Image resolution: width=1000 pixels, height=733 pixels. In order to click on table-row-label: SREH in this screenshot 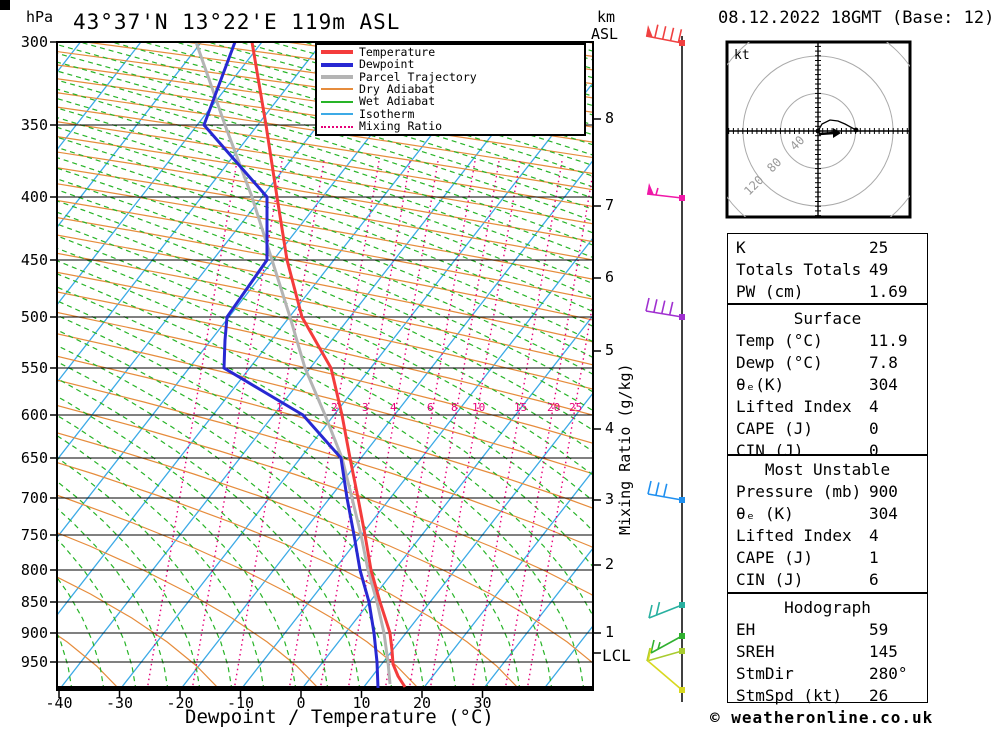, I will do `click(755, 651)`.